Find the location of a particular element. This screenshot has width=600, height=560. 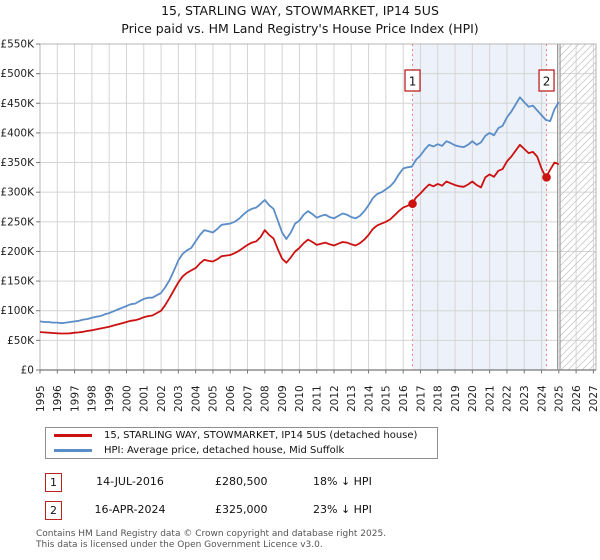

sale-price: £325,000 is located at coordinates (241, 509).